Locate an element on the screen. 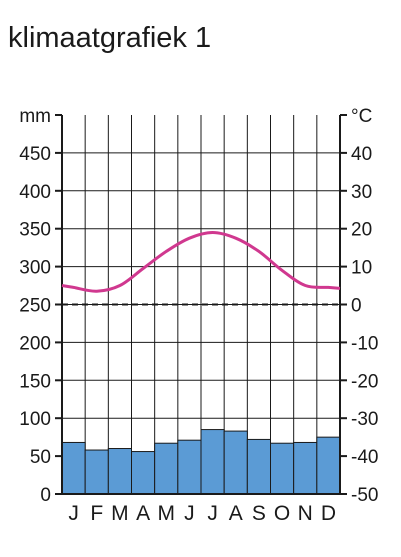 This screenshot has width=401, height=557. right-tick-label: 0 is located at coordinates (356, 306).